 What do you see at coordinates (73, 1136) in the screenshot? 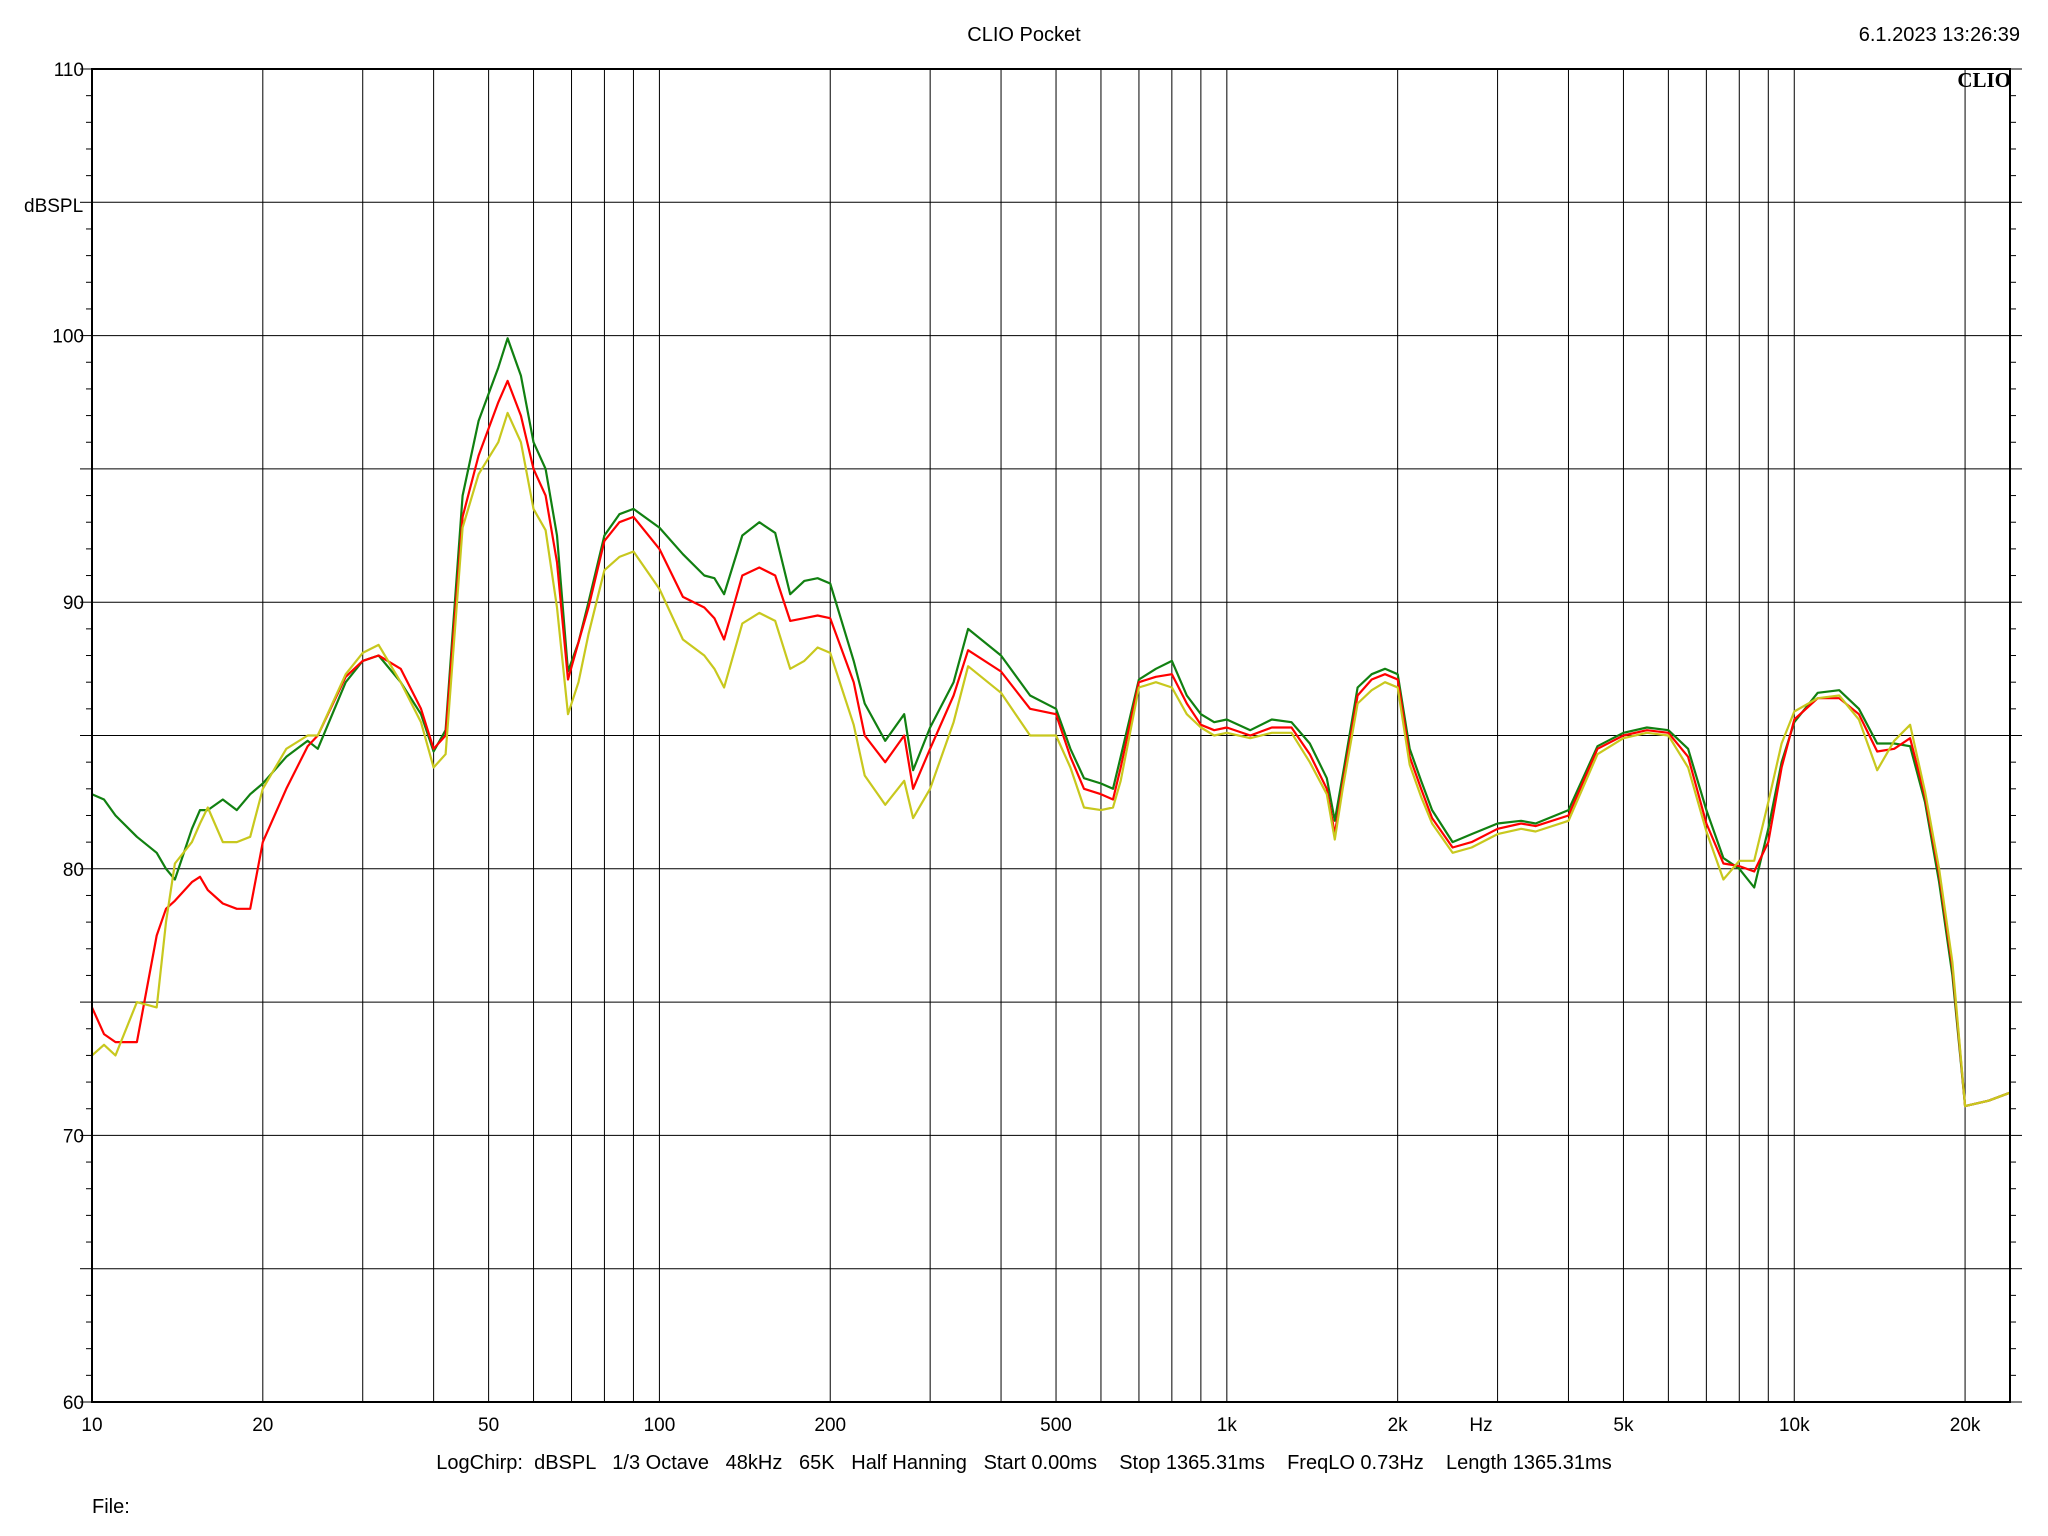
I see `y-tick-label: 70` at bounding box center [73, 1136].